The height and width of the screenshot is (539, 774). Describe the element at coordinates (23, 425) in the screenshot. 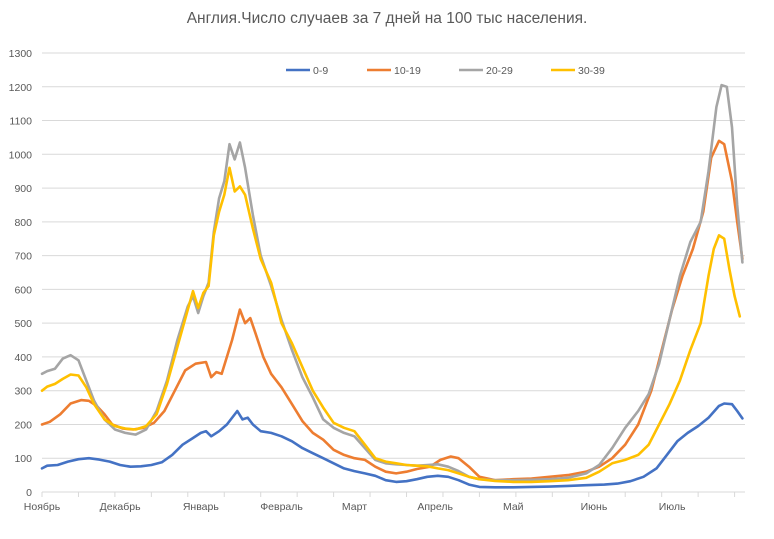

I see `y-tick-label: 200` at that location.